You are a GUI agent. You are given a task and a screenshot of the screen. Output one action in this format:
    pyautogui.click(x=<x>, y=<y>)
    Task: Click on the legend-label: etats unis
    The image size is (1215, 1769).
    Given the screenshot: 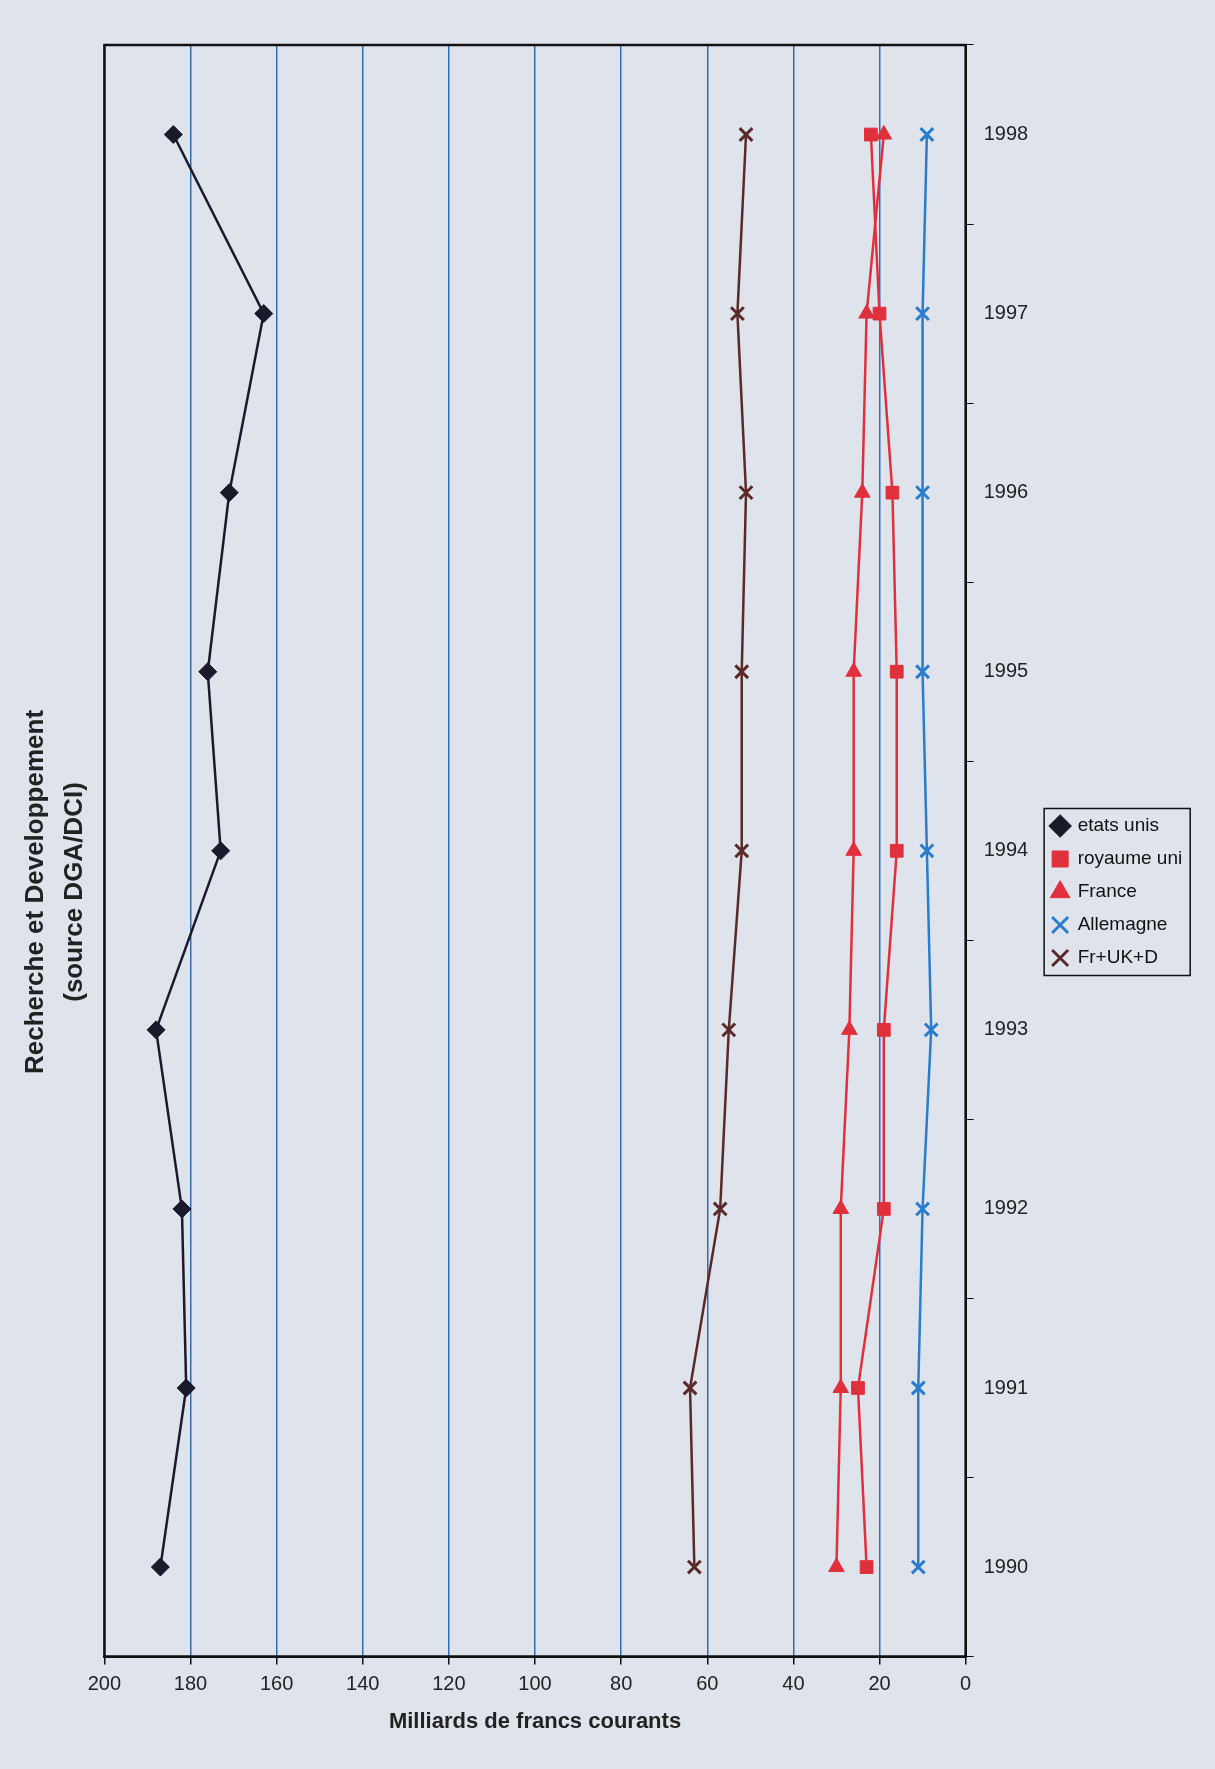 What is the action you would take?
    pyautogui.click(x=1118, y=825)
    